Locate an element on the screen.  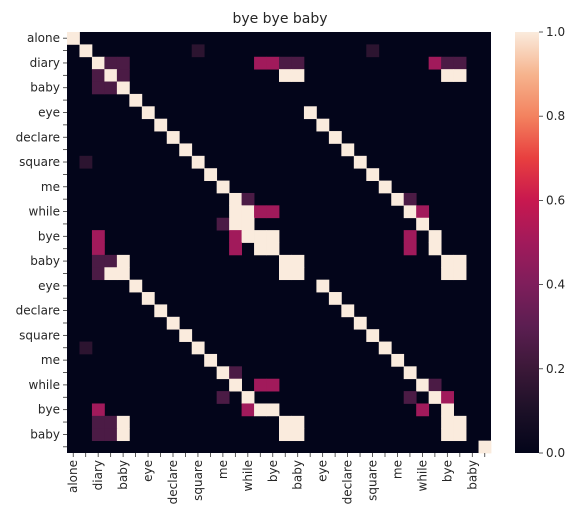
y-tick-label: alone is located at coordinates (43, 38).